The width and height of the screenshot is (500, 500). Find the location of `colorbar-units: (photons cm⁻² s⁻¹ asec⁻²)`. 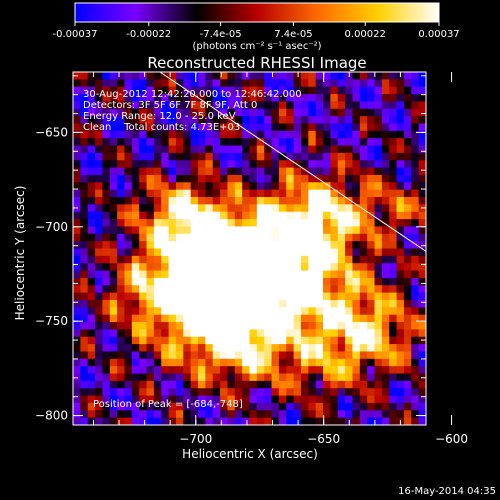

colorbar-units: (photons cm⁻² s⁻¹ asec⁻²) is located at coordinates (256, 46).